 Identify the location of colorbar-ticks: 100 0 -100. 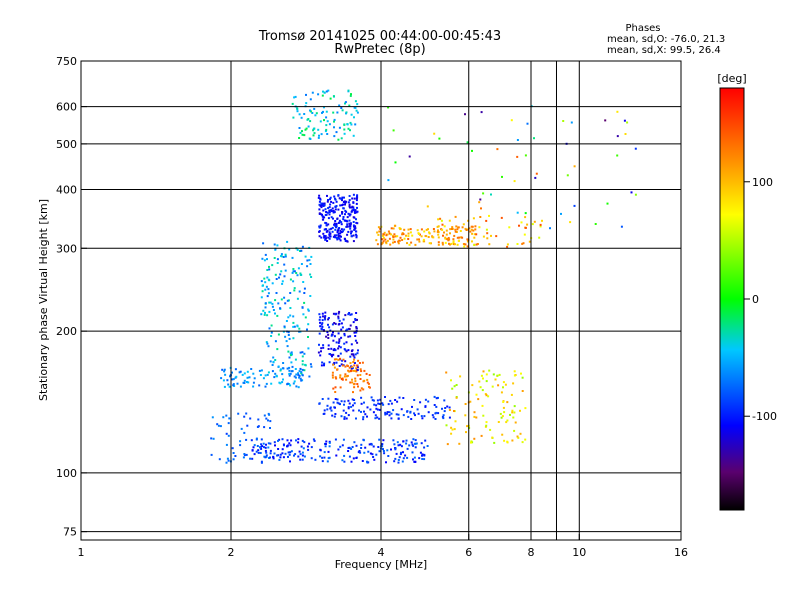
(760, 299).